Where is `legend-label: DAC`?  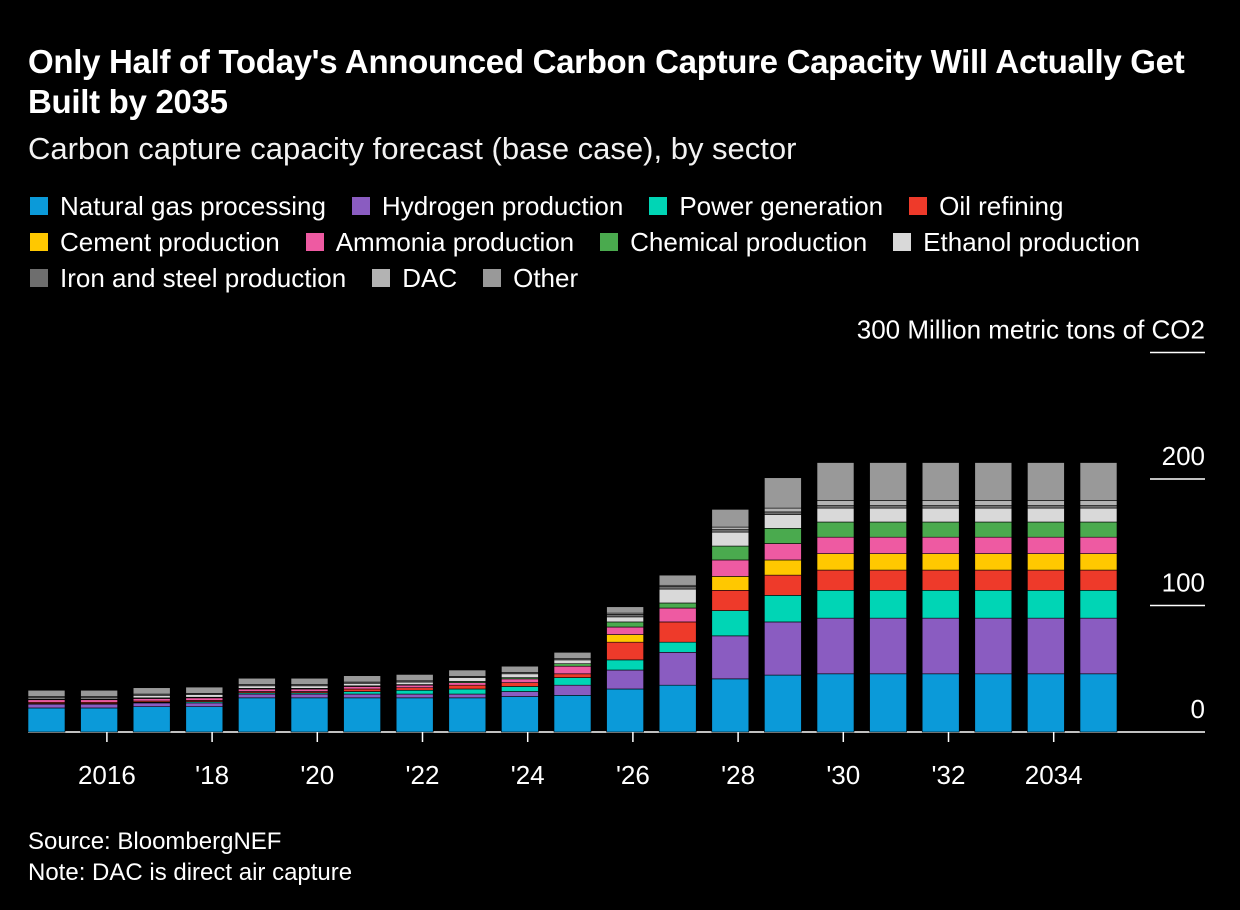 legend-label: DAC is located at coordinates (430, 278).